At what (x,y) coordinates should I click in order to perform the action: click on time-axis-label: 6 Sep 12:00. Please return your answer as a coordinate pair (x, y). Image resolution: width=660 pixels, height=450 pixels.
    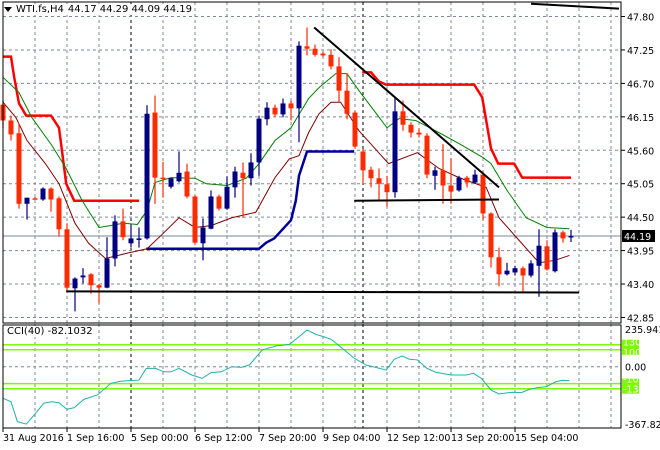
    Looking at the image, I should click on (223, 438).